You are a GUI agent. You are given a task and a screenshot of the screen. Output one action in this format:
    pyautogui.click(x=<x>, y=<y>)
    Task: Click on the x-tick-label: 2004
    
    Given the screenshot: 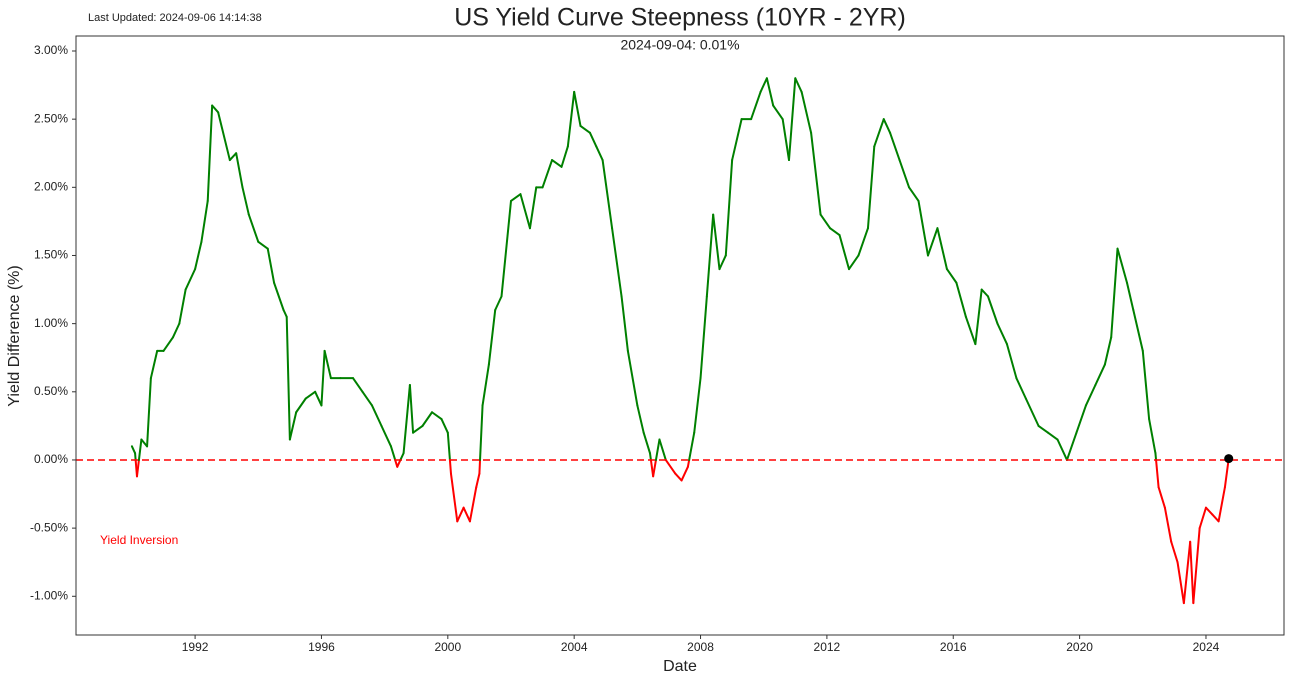 What is the action you would take?
    pyautogui.click(x=574, y=647)
    